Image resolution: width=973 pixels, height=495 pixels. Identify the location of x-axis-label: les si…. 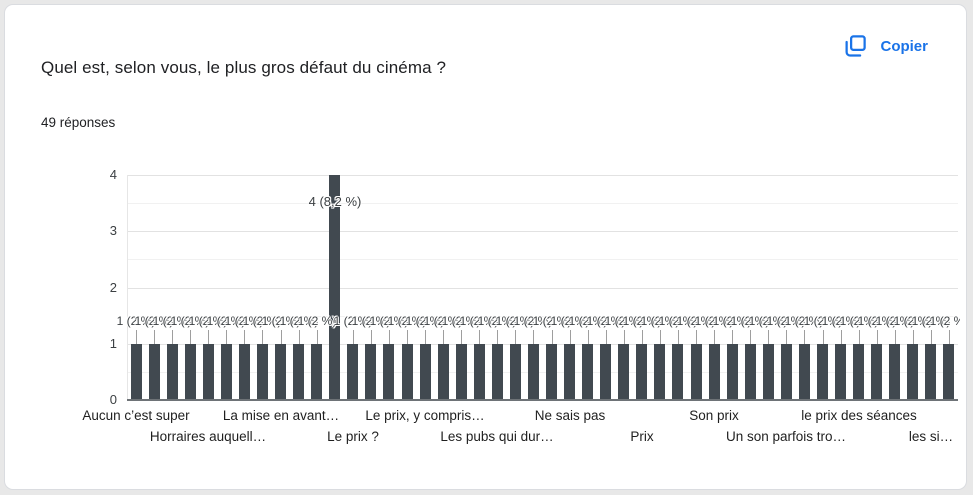
(931, 436).